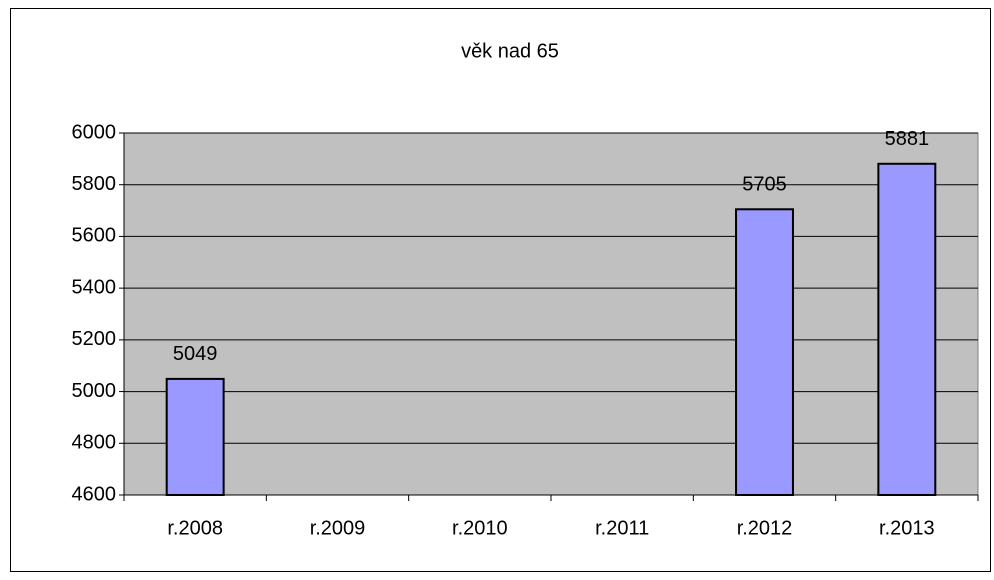 The image size is (994, 580). Describe the element at coordinates (94, 339) in the screenshot. I see `y-tick-label: 5200` at that location.